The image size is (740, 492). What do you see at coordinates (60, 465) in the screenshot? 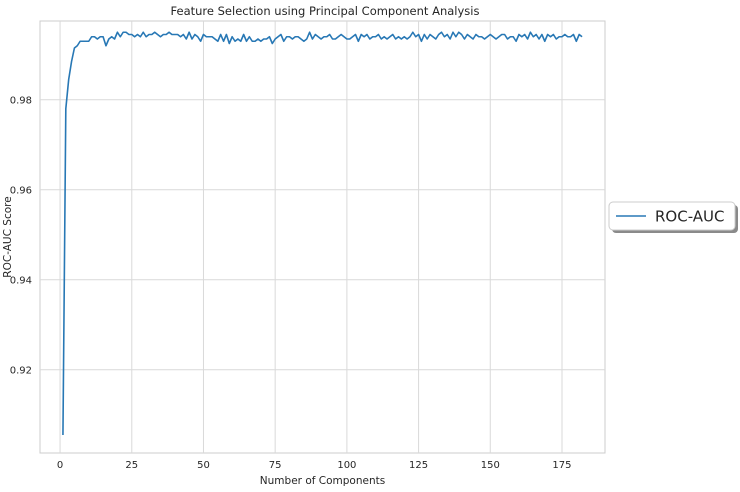
I see `x-tick-label: 0` at bounding box center [60, 465].